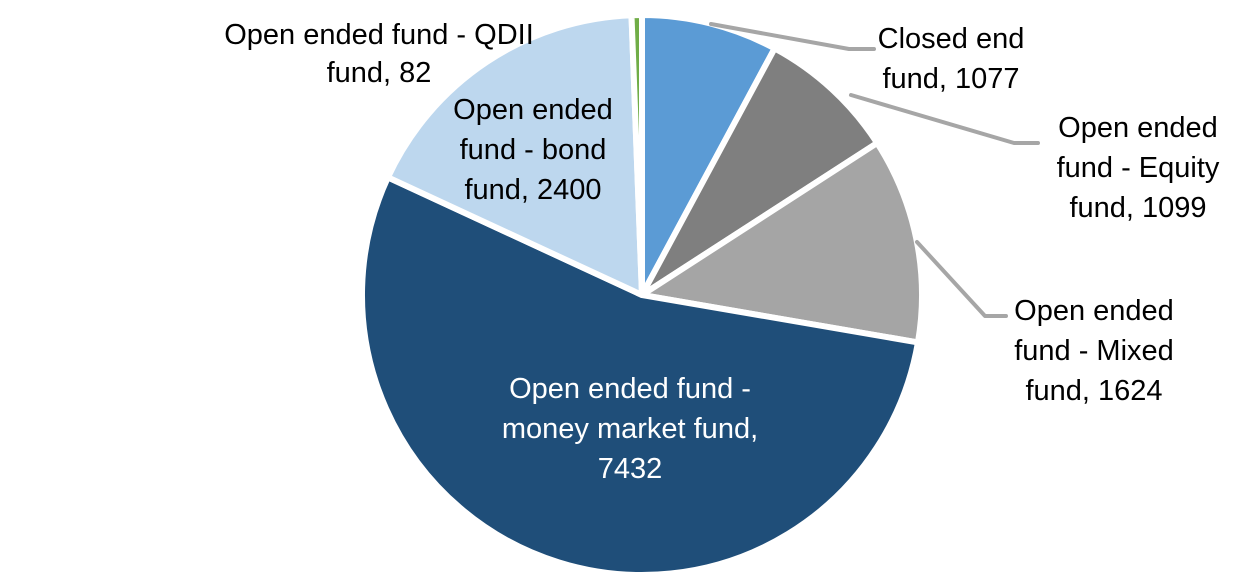  Describe the element at coordinates (379, 35) in the screenshot. I see `data-label-line: Open ended fund - QDII` at that location.